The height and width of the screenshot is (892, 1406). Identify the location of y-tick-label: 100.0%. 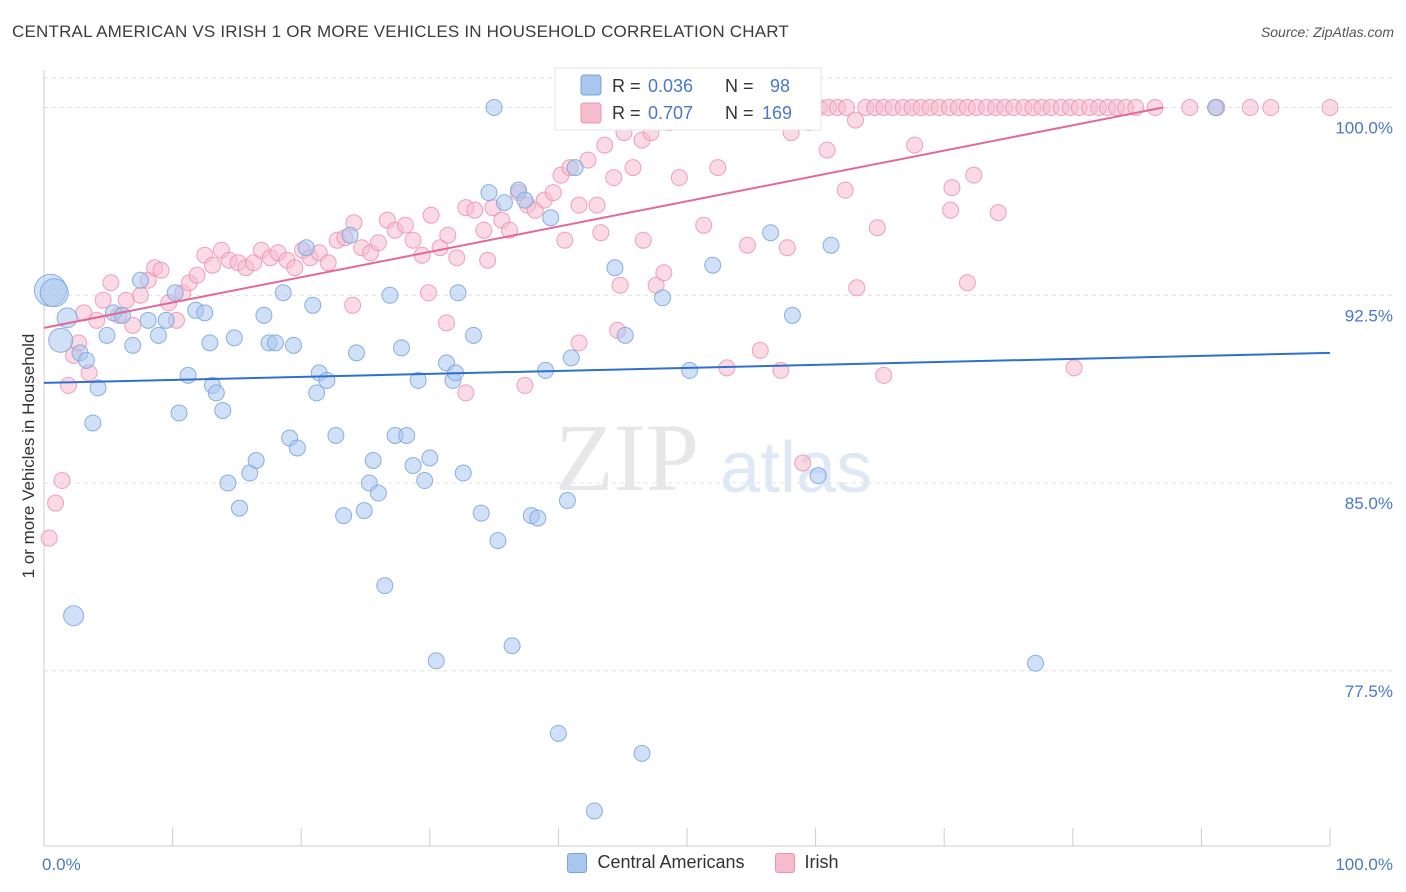
(1364, 128).